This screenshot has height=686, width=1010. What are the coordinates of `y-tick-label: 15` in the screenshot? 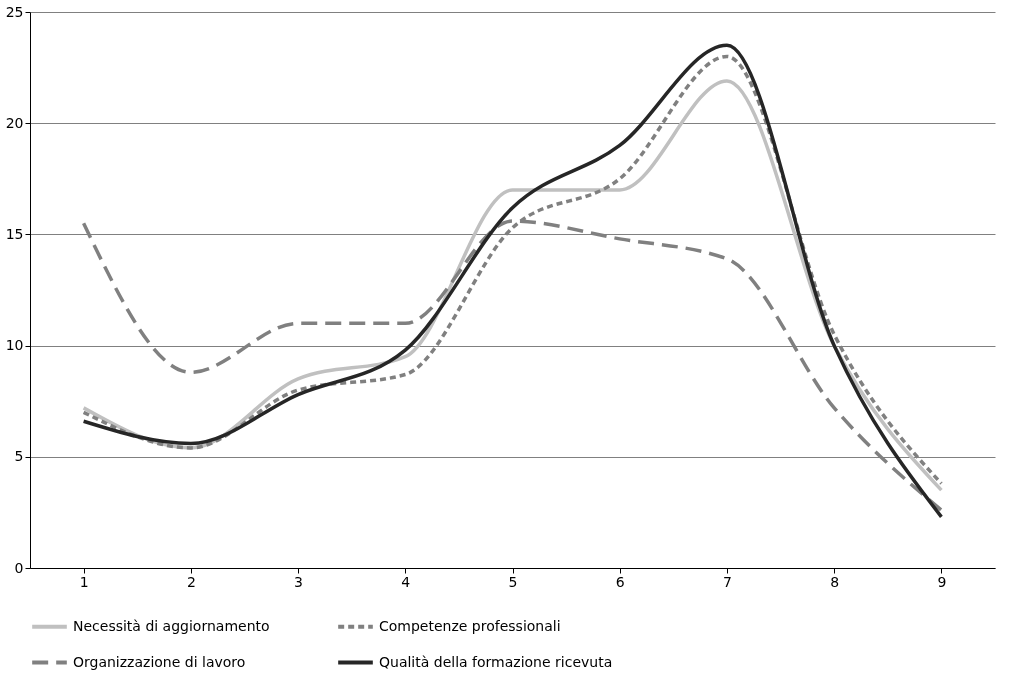 It's located at (14, 233).